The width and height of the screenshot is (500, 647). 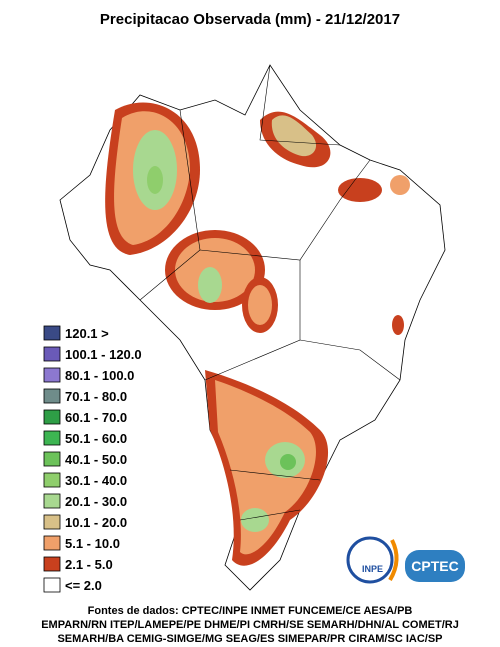 I want to click on legend-label: 50.1 - 60.0, so click(x=96, y=438).